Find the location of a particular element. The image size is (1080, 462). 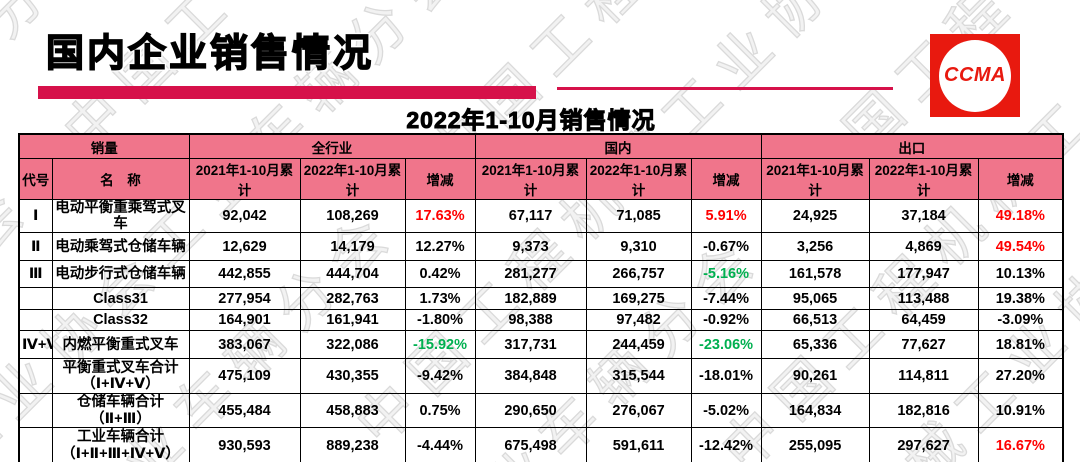

change-percent-cell: 18.81% is located at coordinates (1020, 345).